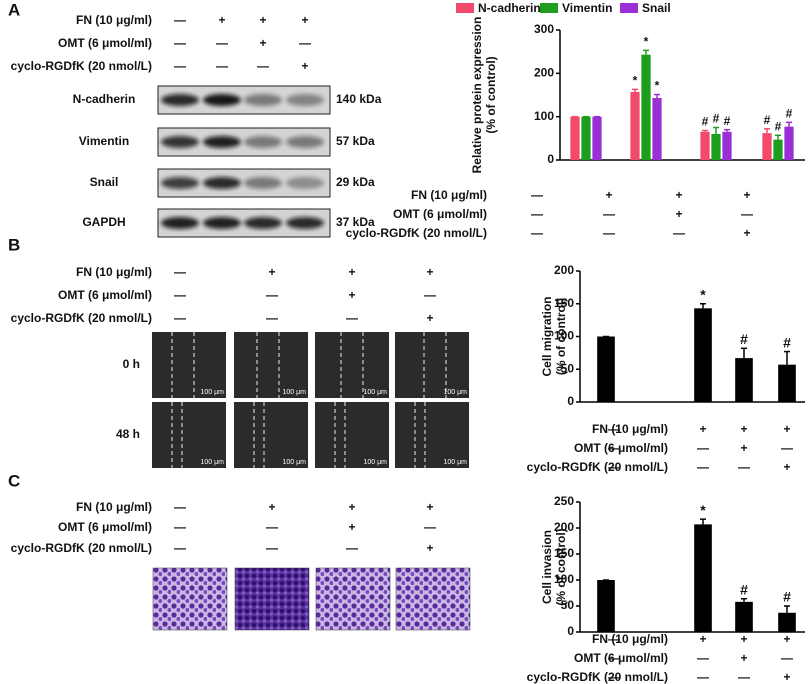 The width and height of the screenshot is (812, 684). What do you see at coordinates (509, 8) in the screenshot?
I see `legend-label: N-cadherin` at bounding box center [509, 8].